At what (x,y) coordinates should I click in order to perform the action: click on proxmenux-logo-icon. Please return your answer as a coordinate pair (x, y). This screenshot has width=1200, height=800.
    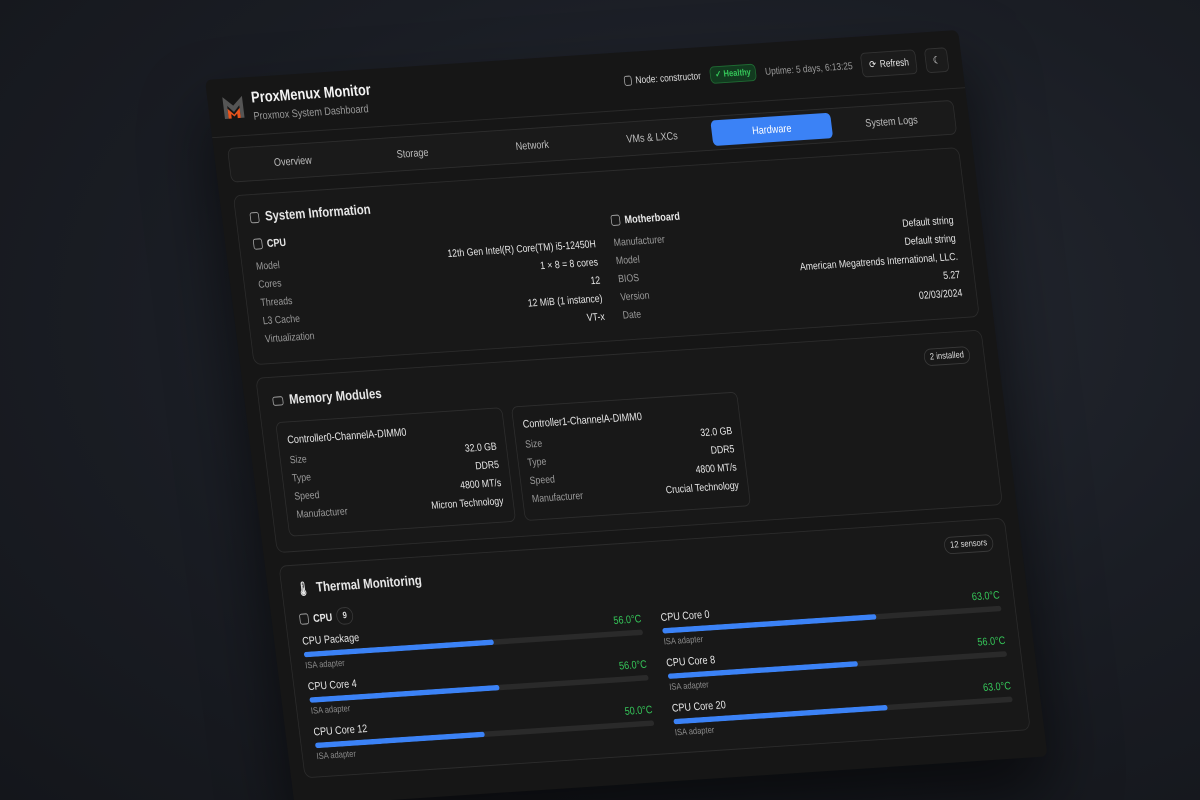
    Looking at the image, I should click on (233, 107).